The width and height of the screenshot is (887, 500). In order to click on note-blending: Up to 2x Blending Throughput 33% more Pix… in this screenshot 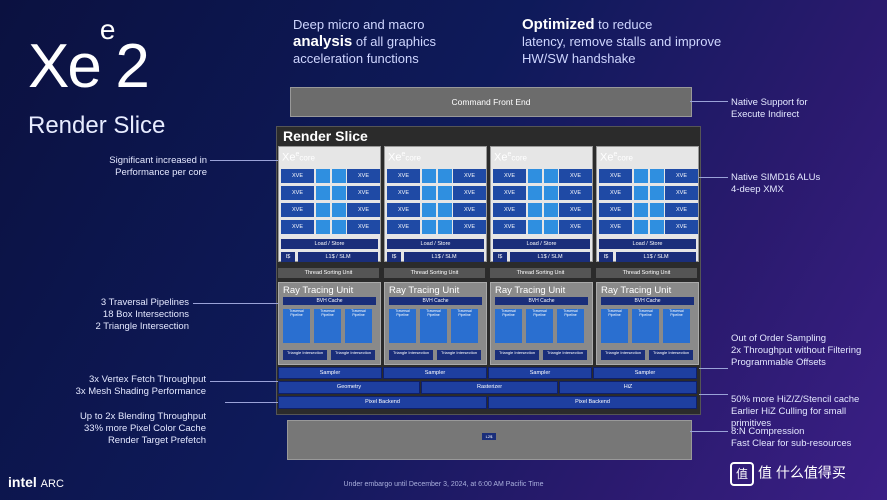, I will do `click(142, 428)`.